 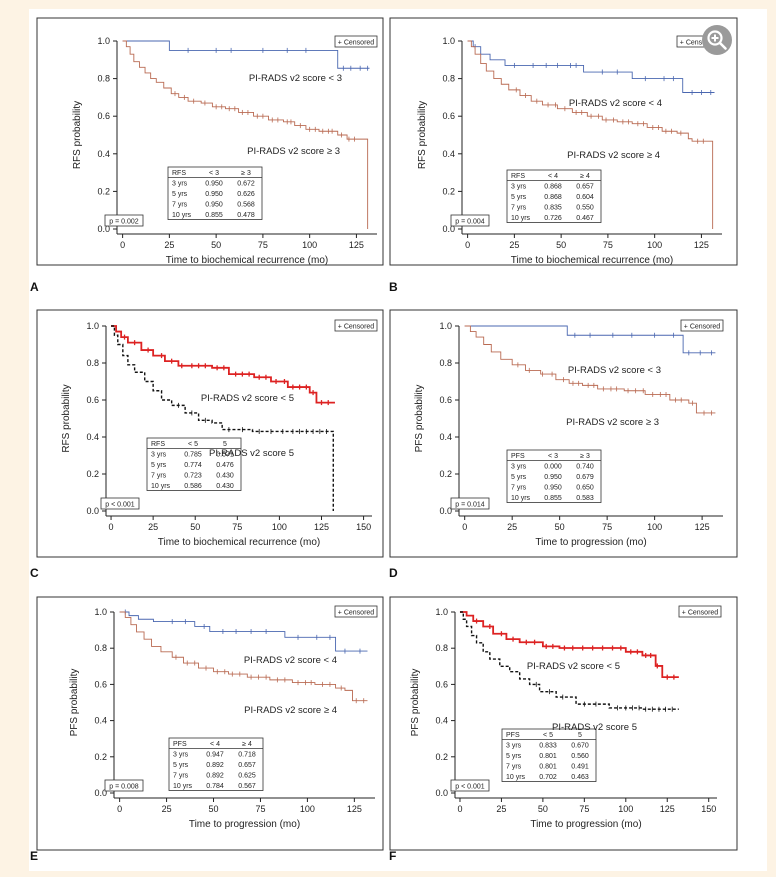 I want to click on p-value-text: p = 0.004, so click(x=469, y=222).